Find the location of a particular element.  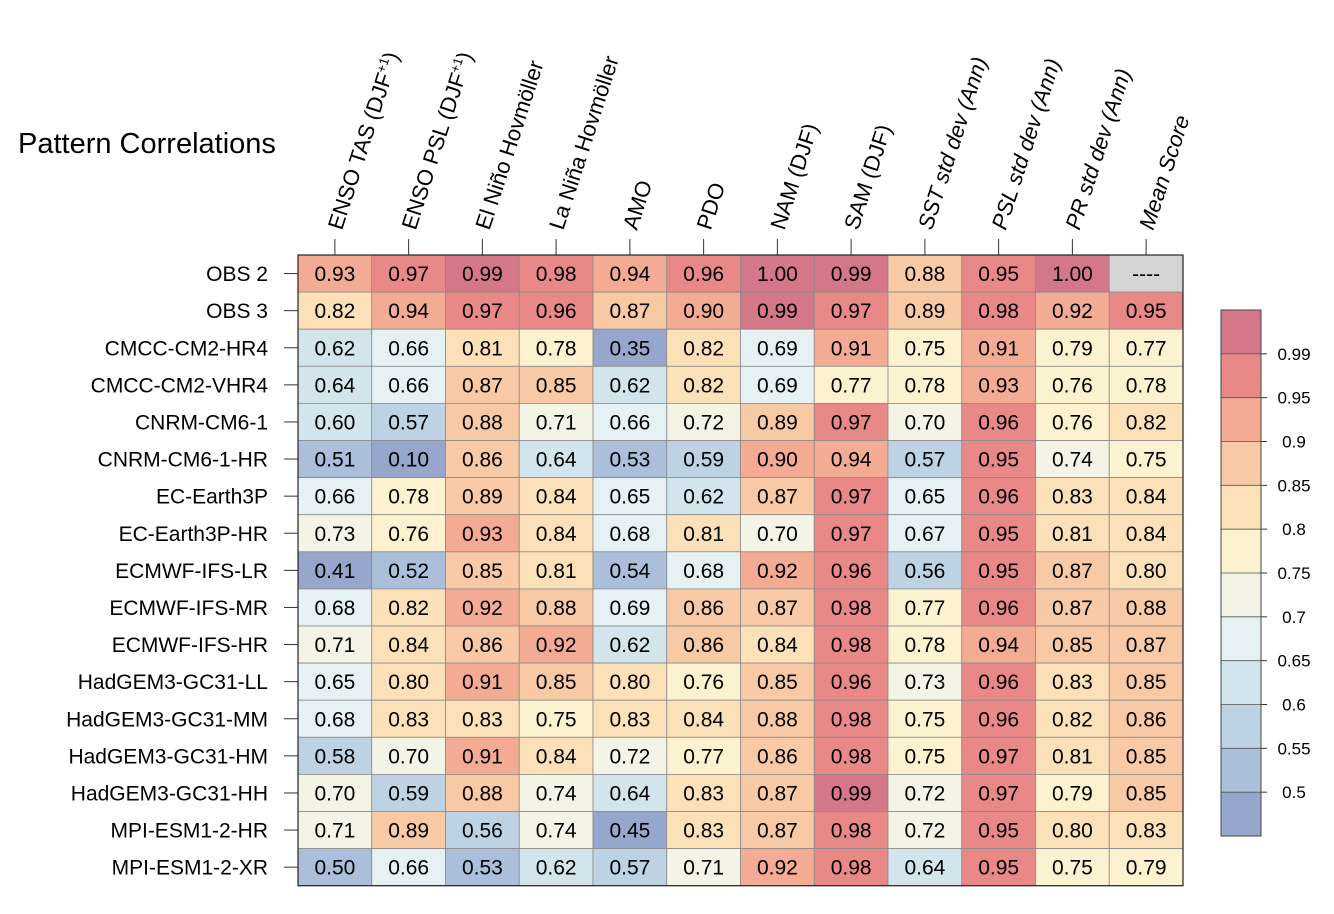

cell-value-label: 0.92 is located at coordinates (777, 868).